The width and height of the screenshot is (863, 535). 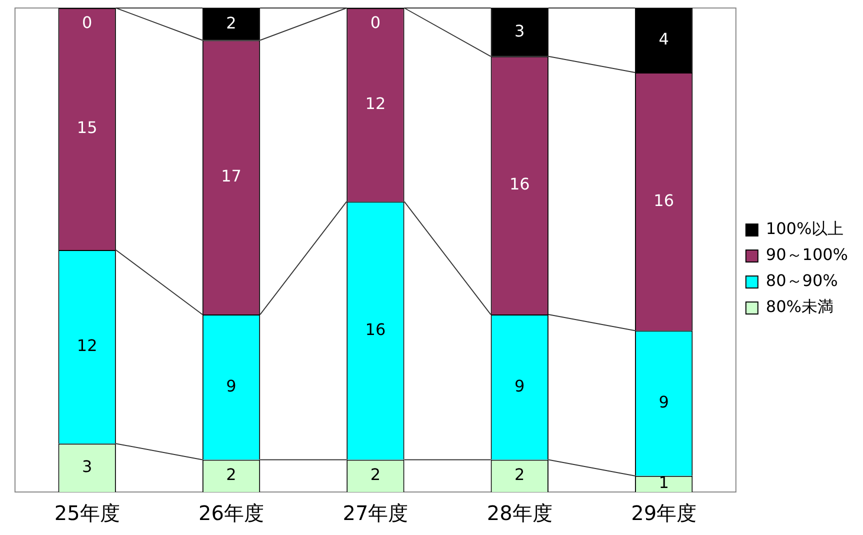 What do you see at coordinates (87, 128) in the screenshot?
I see `data-label: 15` at bounding box center [87, 128].